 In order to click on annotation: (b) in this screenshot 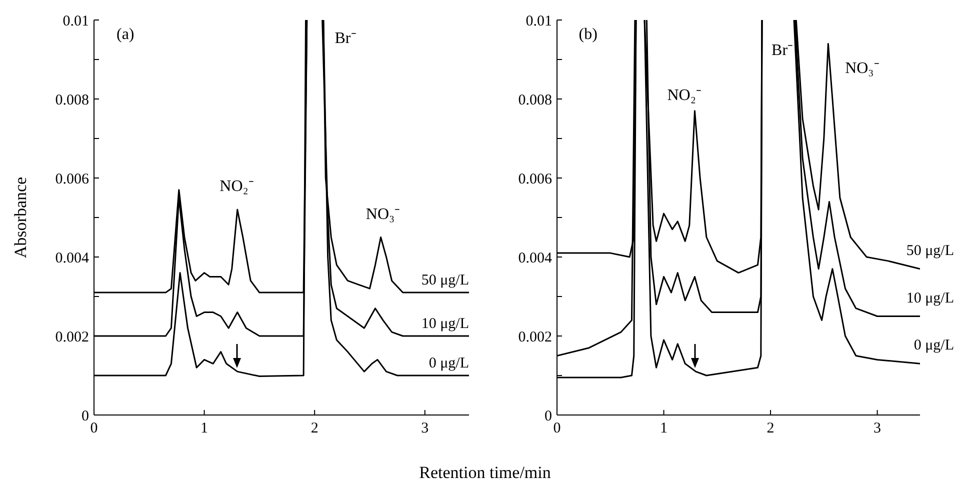, I will do `click(588, 35)`.